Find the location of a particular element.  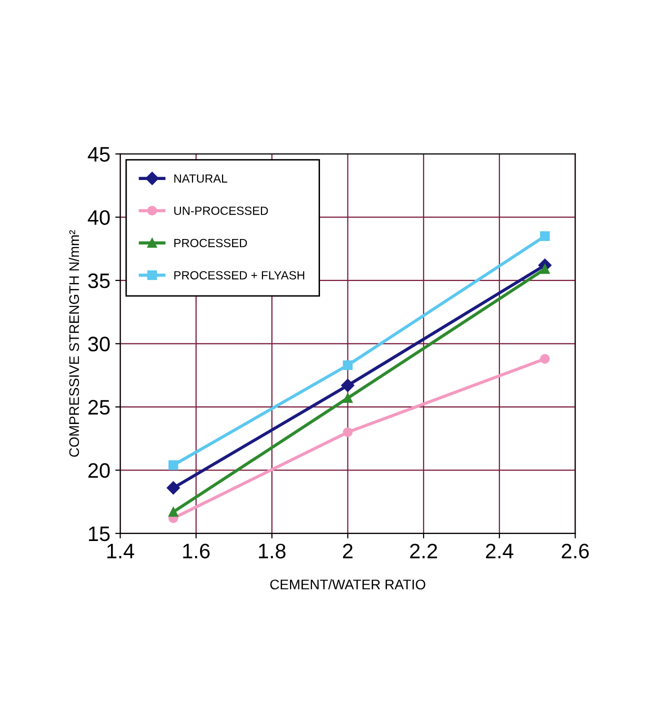

y-tick-label: 20 is located at coordinates (99, 470).